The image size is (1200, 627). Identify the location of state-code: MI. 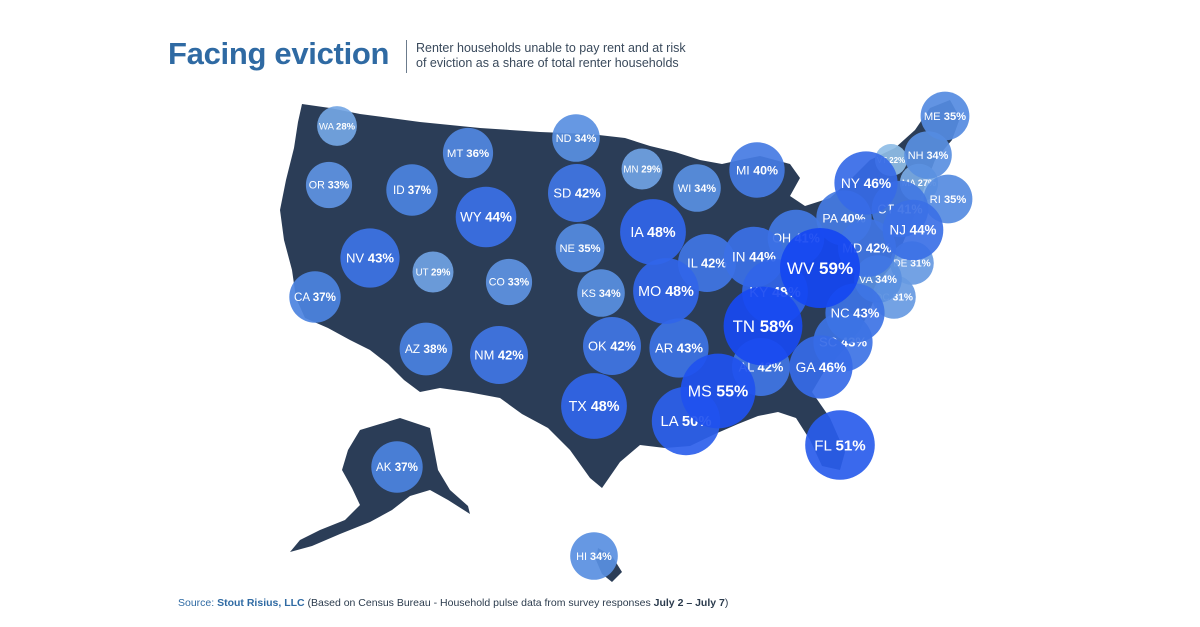
(744, 170).